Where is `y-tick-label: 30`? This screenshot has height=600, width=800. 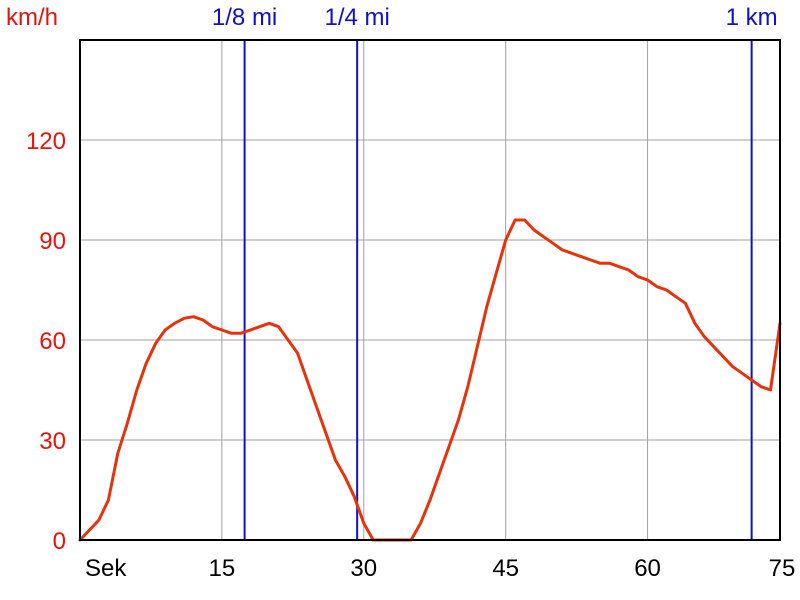 y-tick-label: 30 is located at coordinates (52, 441).